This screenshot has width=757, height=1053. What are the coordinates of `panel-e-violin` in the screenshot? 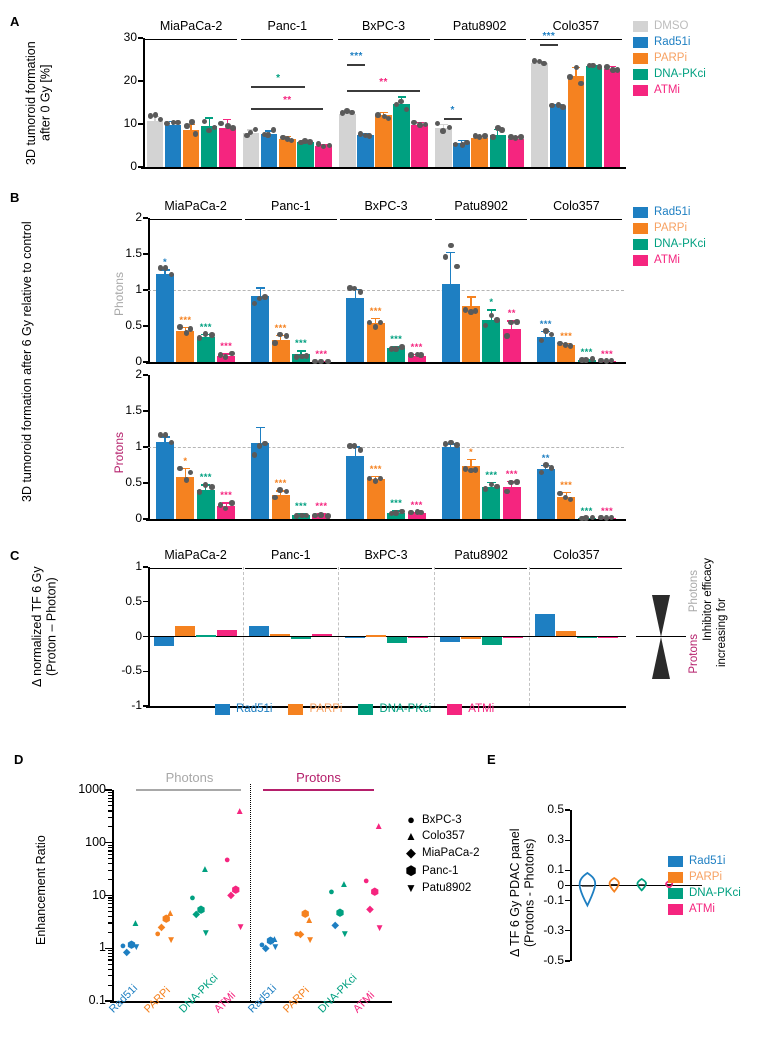 It's located at (614, 884).